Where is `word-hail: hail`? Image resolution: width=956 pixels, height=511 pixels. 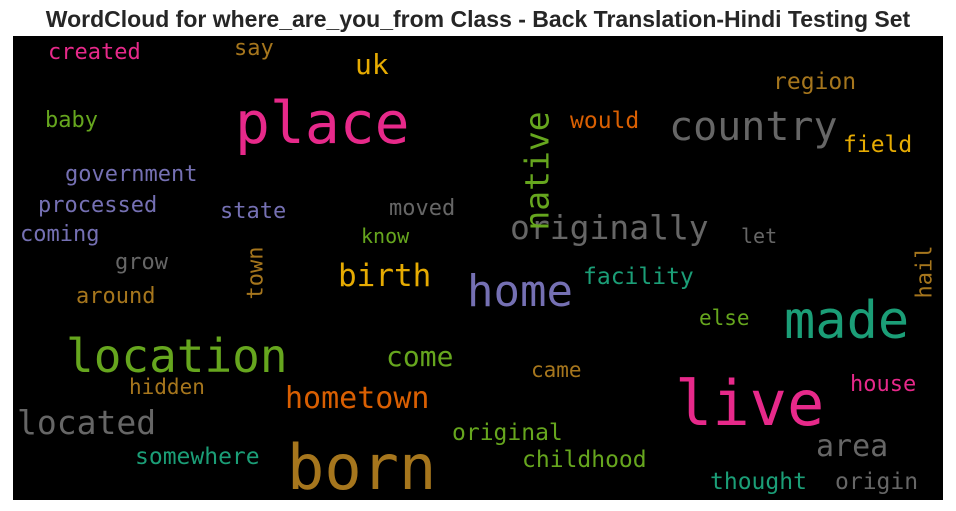
word-hail: hail is located at coordinates (925, 272).